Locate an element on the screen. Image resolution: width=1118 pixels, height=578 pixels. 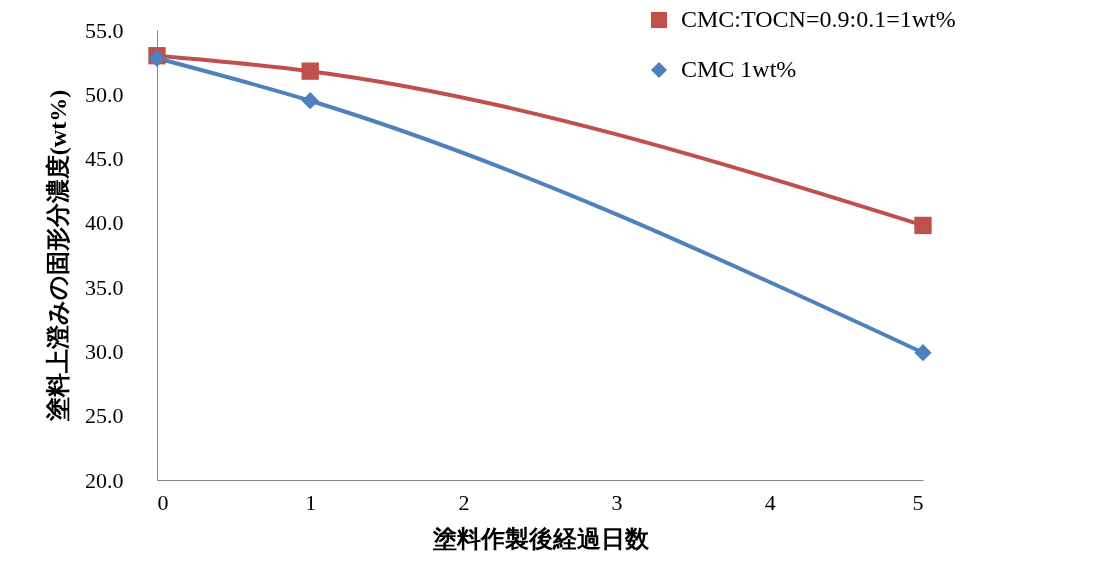
x-axis-title: 塗料作製後経過日数 is located at coordinates (540, 538).